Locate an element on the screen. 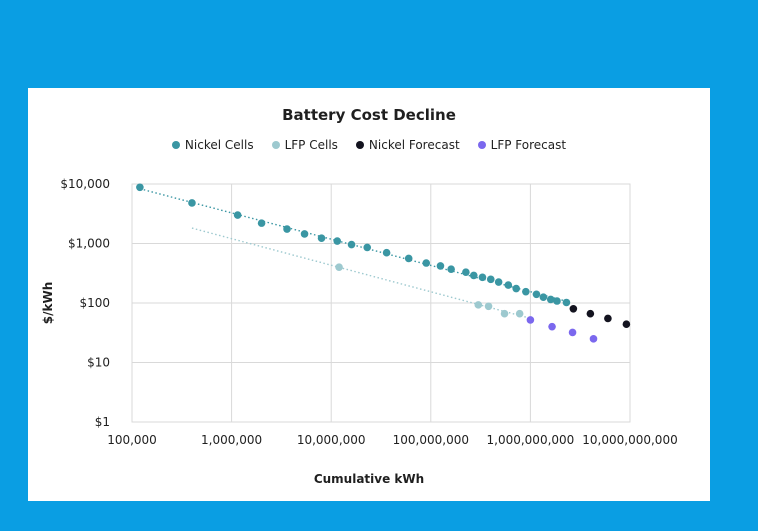  legend-label-lfp-forecast: LFP Forecast is located at coordinates (528, 145).